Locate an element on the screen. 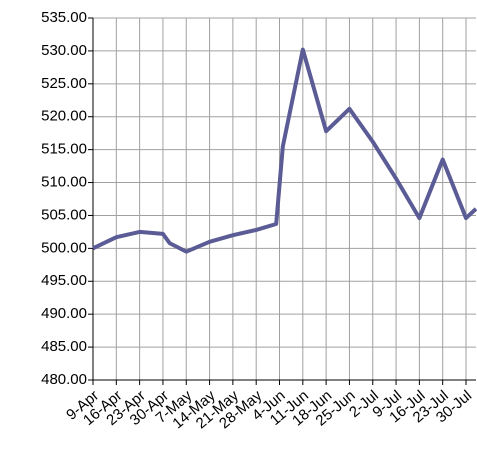 This screenshot has height=450, width=477. y-tick-label: 525.00 is located at coordinates (64, 83).